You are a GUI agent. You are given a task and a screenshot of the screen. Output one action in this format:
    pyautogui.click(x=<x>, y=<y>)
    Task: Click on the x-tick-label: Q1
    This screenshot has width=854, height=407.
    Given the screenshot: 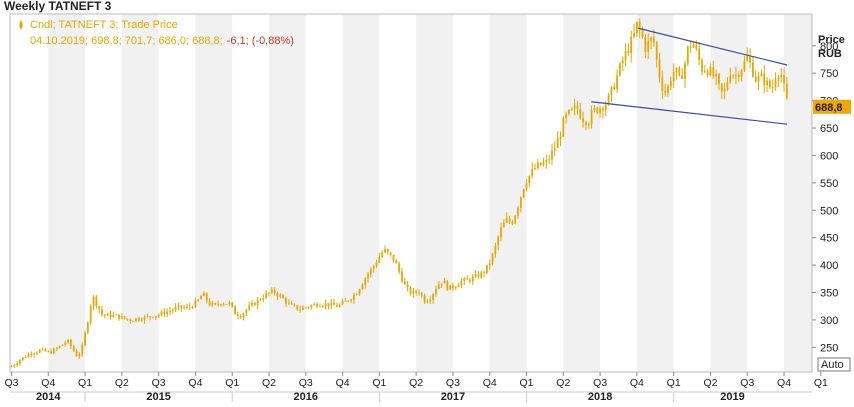 What is the action you would take?
    pyautogui.click(x=527, y=383)
    